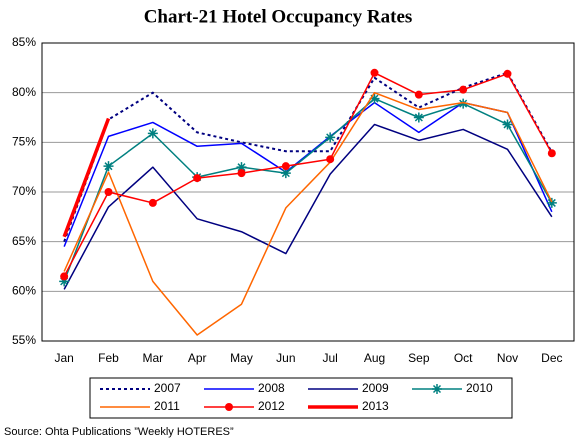 The width and height of the screenshot is (581, 443). I want to click on x-tick-label: Sep, so click(419, 358).